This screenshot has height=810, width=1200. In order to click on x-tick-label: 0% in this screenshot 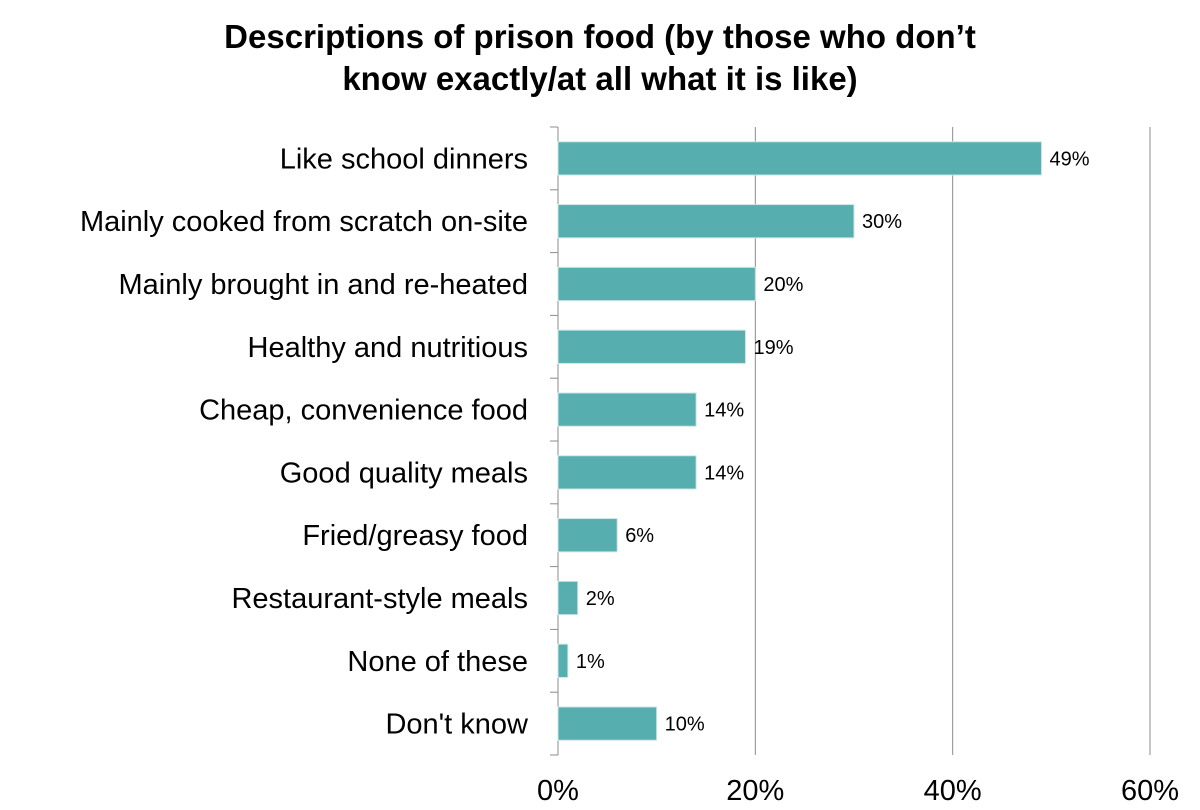, I will do `click(558, 791)`.